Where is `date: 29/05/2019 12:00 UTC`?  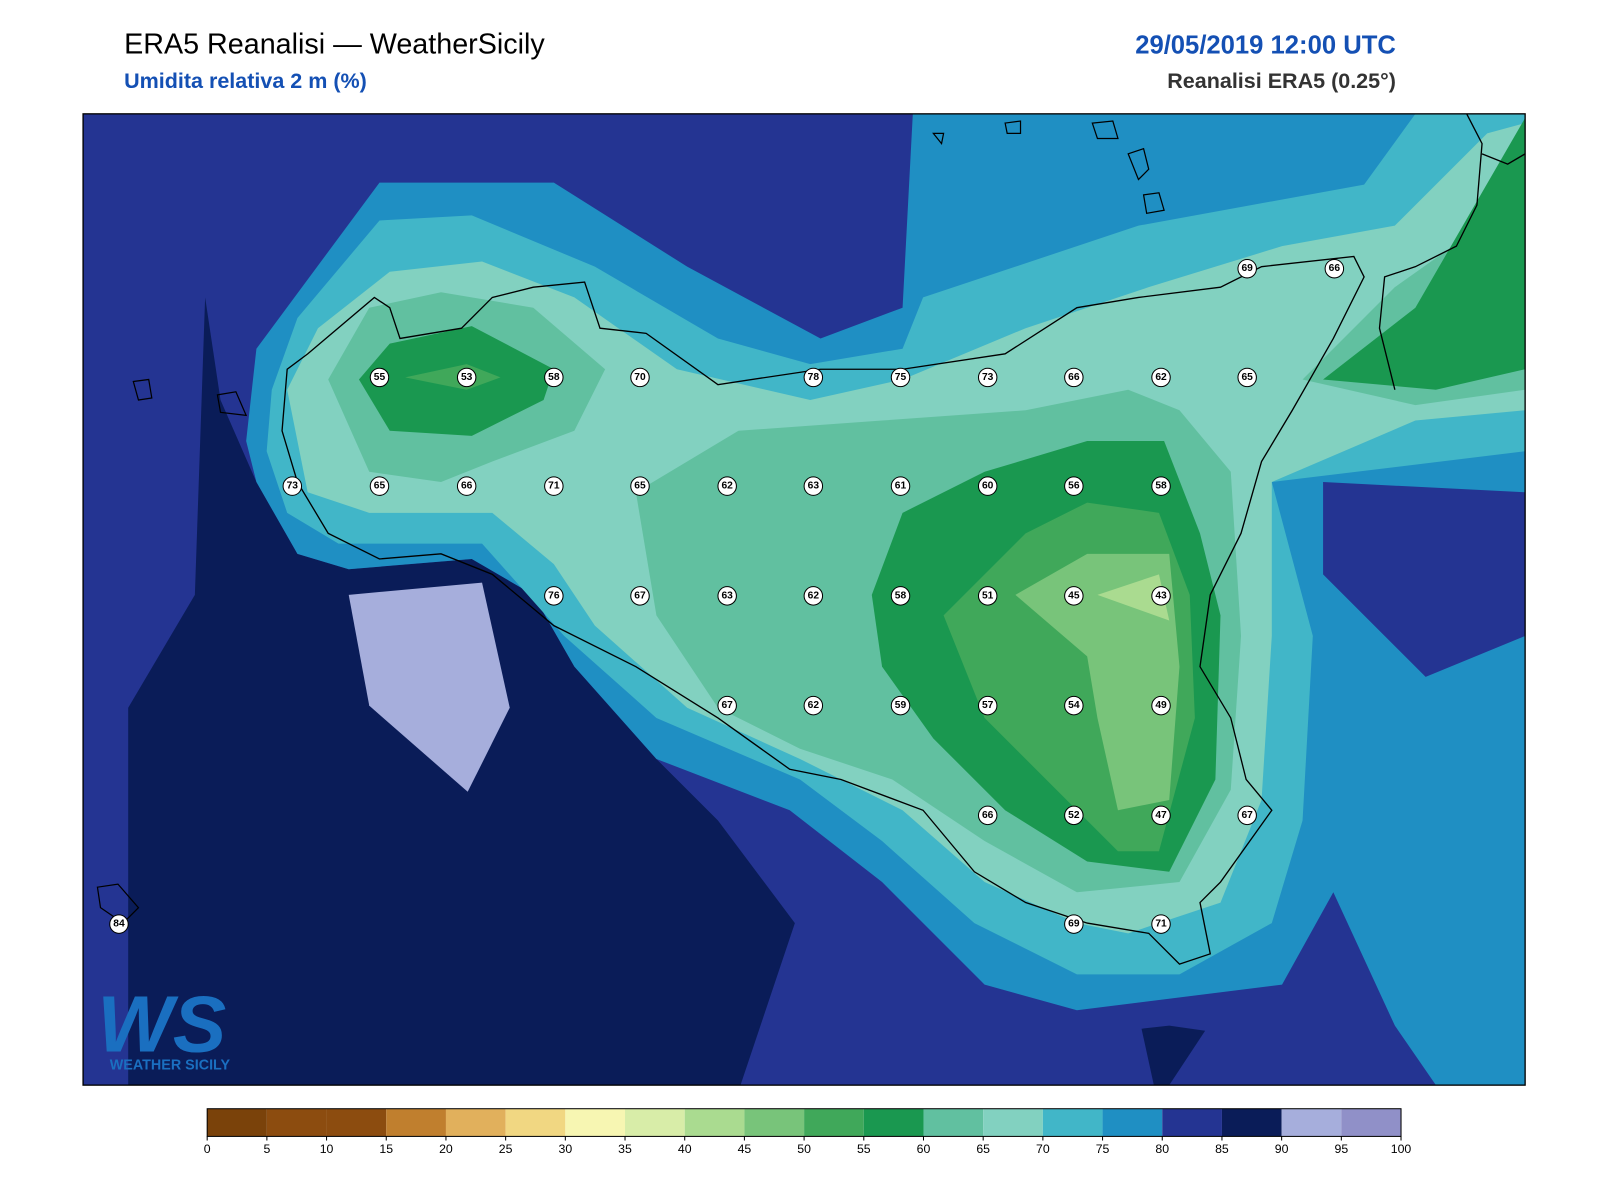
date: 29/05/2019 12:00 UTC is located at coordinates (1265, 45).